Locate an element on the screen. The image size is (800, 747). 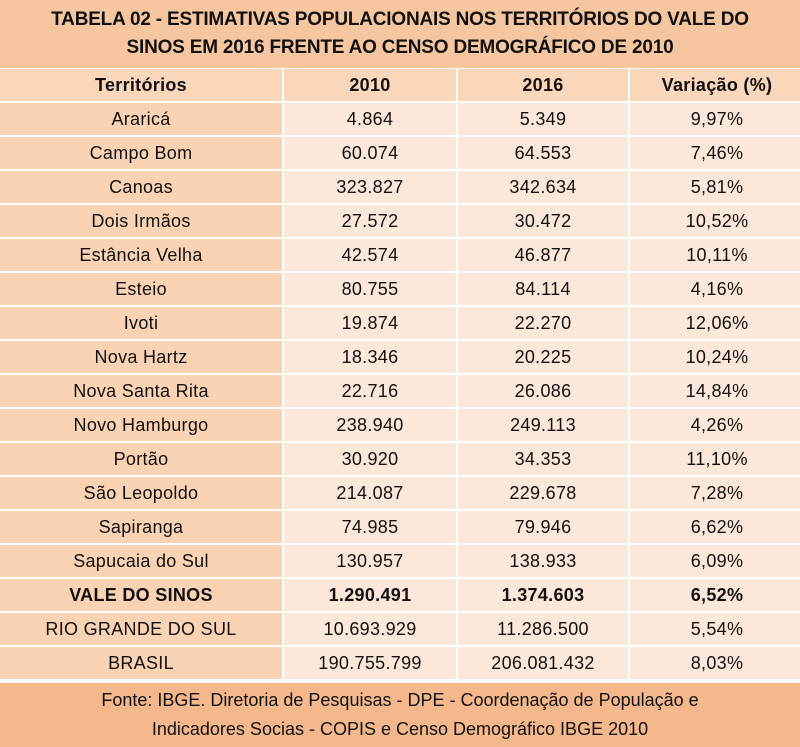
pop-2016-cell: 206.081.432 is located at coordinates (543, 663).